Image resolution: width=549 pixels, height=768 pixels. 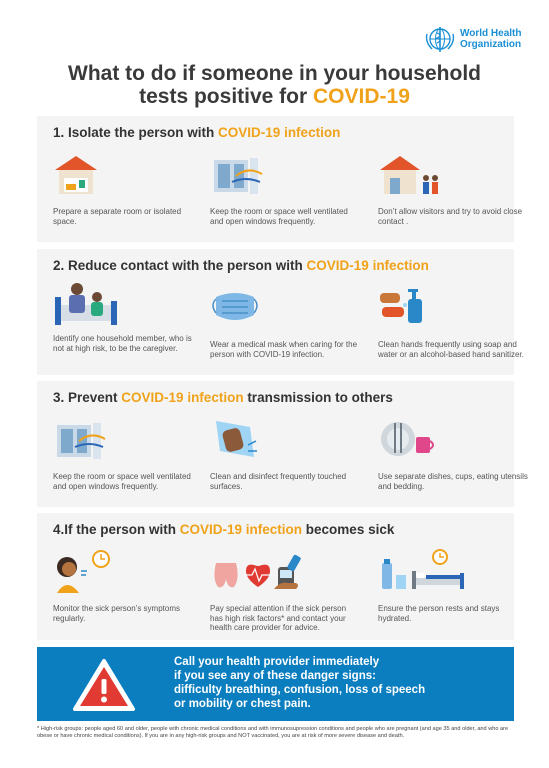 I want to click on section-2-number: 2., so click(x=61, y=265).